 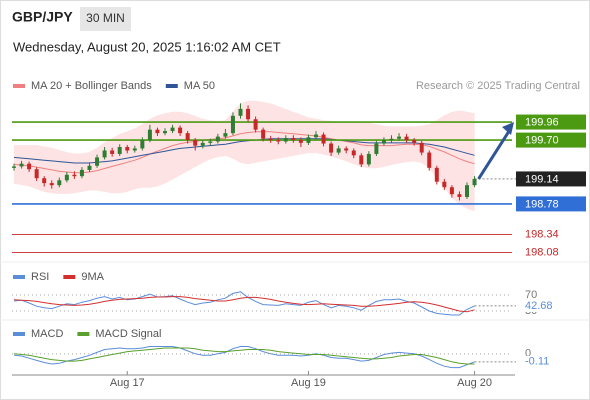 What do you see at coordinates (542, 252) in the screenshot?
I see `level-label: 198.08` at bounding box center [542, 252].